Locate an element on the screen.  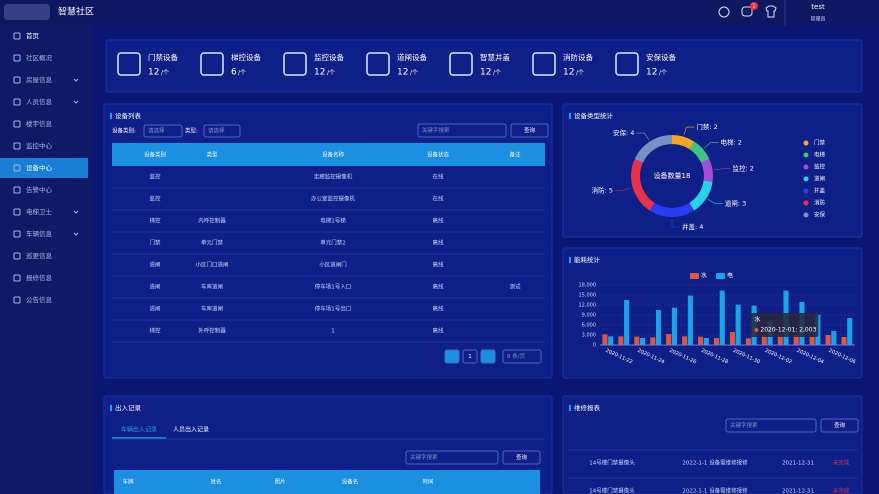
menu-item: 楼宇信息 is located at coordinates (39, 123).